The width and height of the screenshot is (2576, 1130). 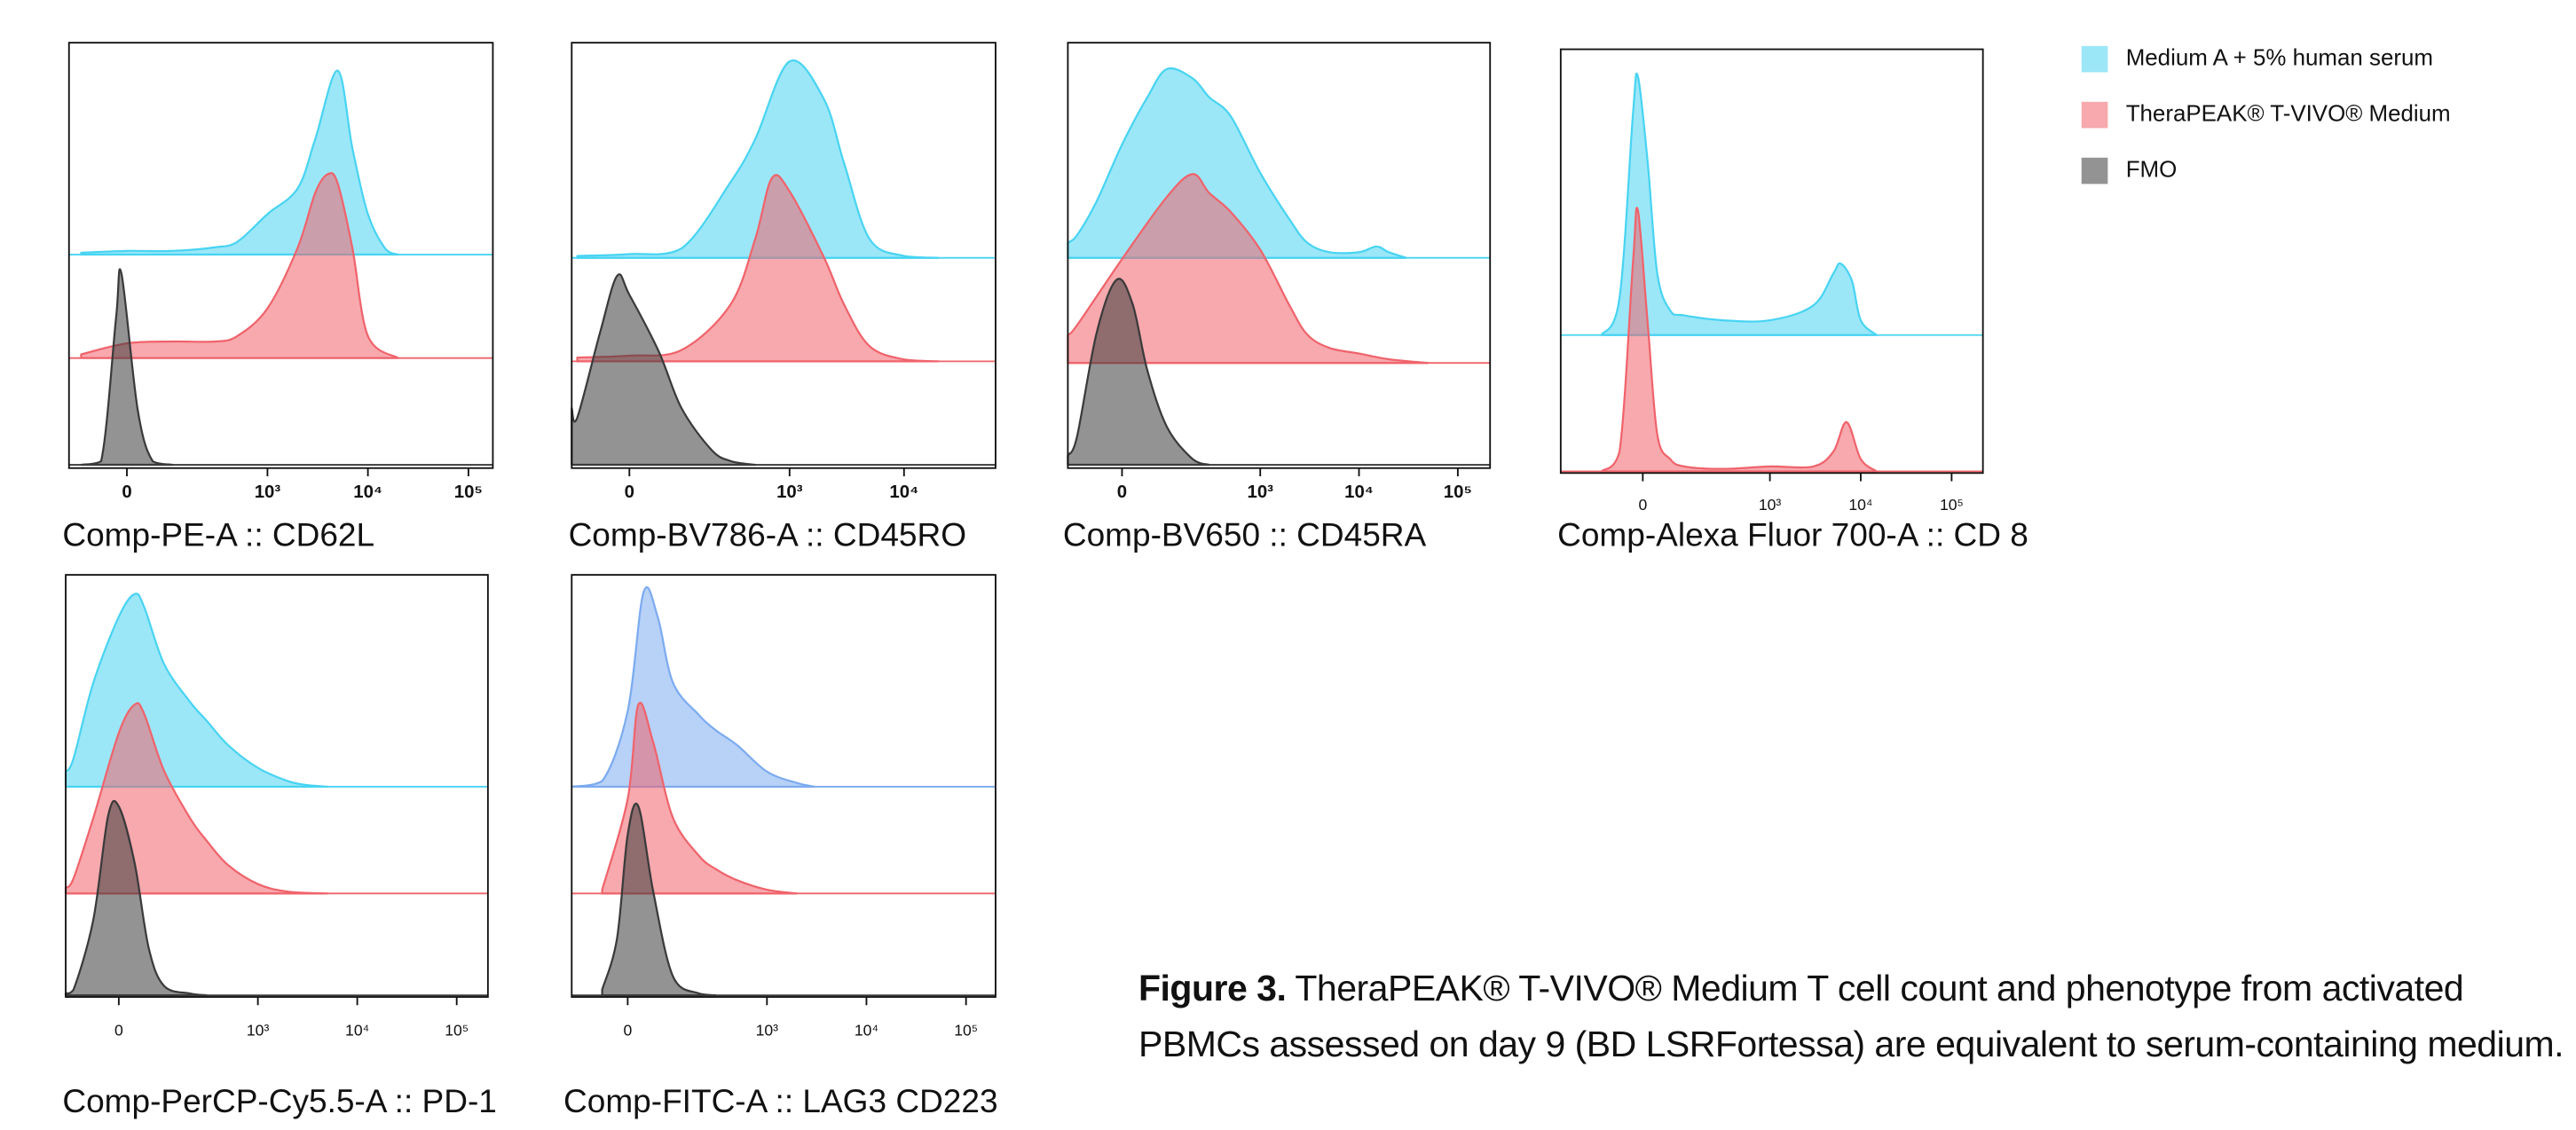 I want to click on x-axis-label: Comp-BV786-A :: CD45RO, so click(x=767, y=534).